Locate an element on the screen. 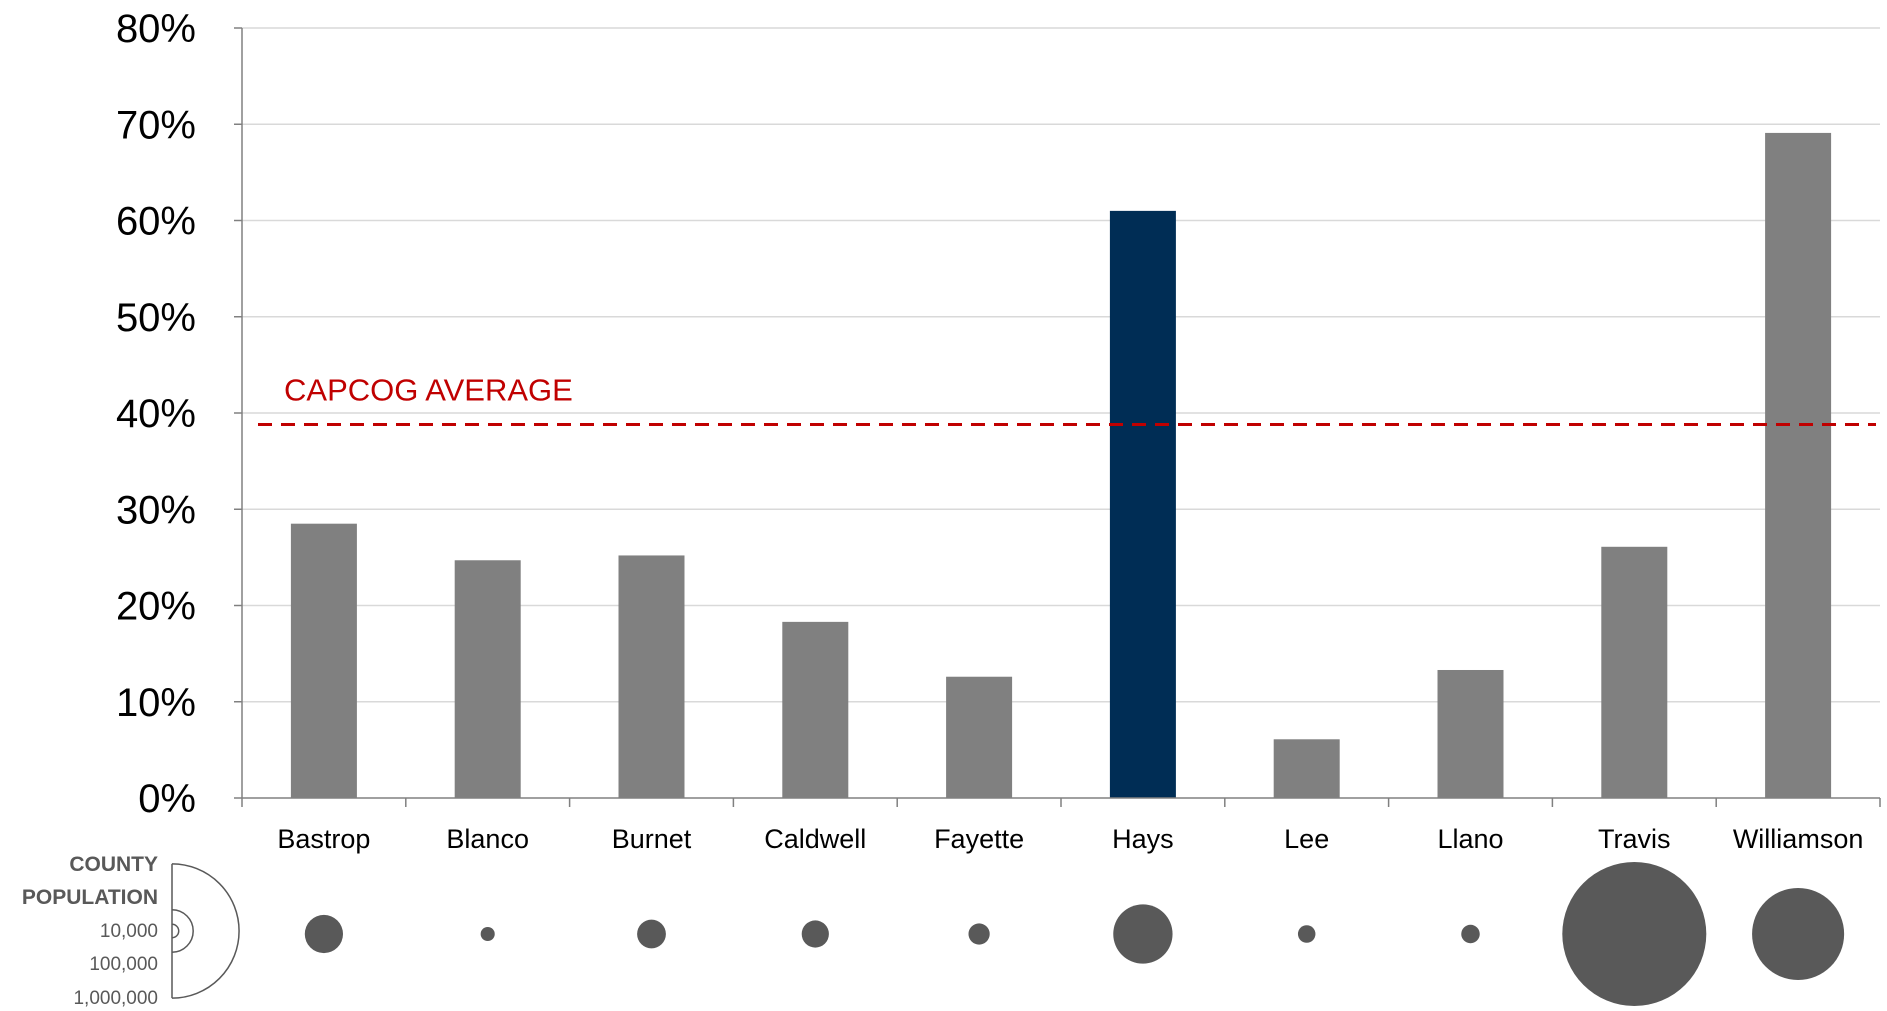  y-tick-label: 30% is located at coordinates (156, 510).